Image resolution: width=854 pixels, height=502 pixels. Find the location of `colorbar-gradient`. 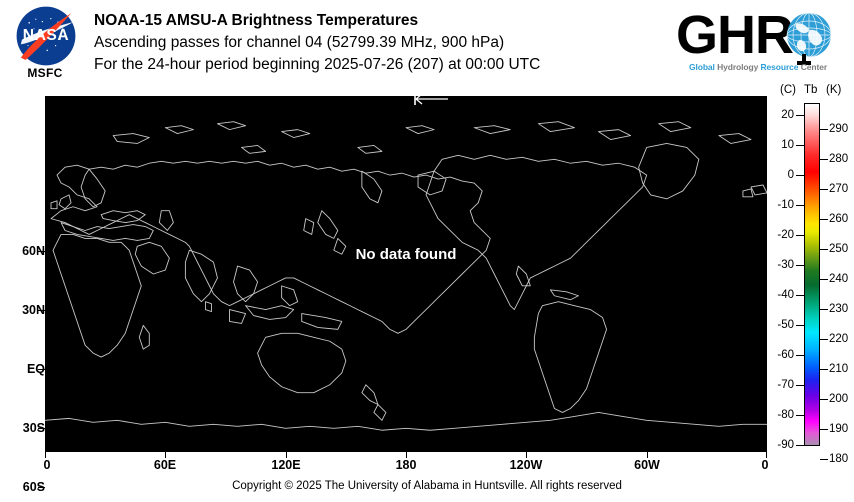

colorbar-gradient is located at coordinates (812, 274).